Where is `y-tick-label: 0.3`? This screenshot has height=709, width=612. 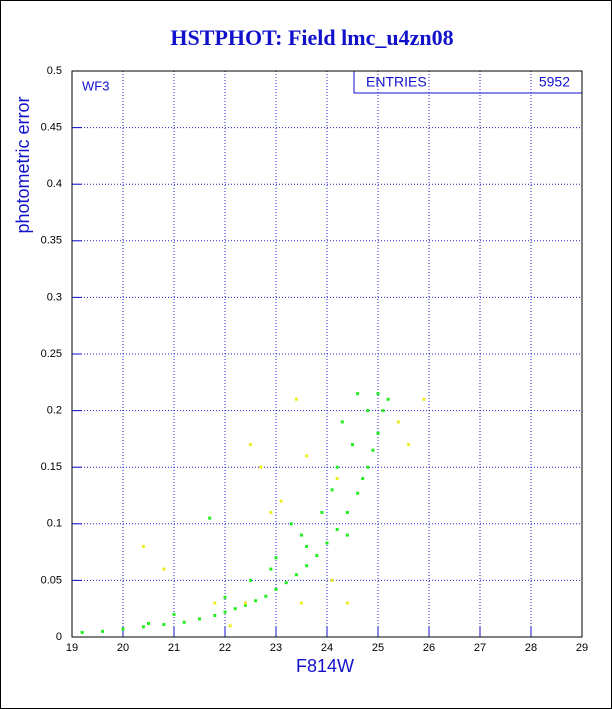
y-tick-label: 0.3 is located at coordinates (54, 297).